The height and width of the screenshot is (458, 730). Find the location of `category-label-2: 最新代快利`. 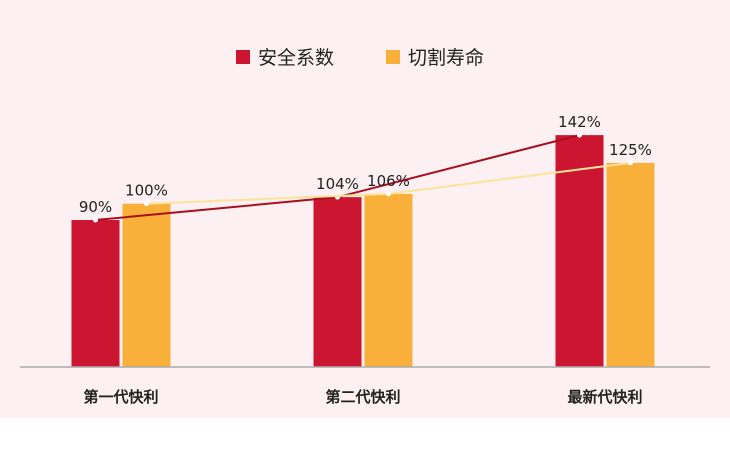

category-label-2: 最新代快利 is located at coordinates (604, 397).